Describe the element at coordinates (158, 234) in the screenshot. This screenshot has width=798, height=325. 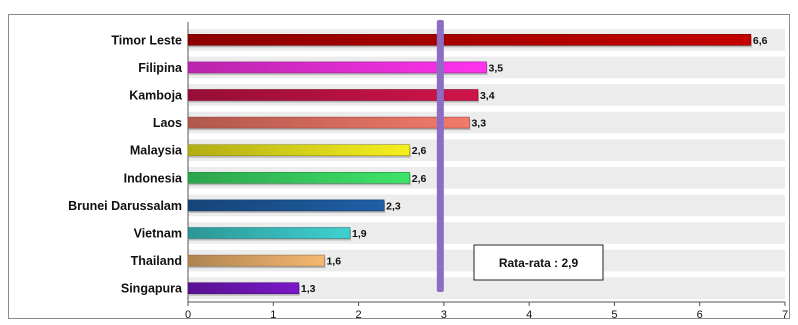
I see `category-label: Vietnam` at that location.